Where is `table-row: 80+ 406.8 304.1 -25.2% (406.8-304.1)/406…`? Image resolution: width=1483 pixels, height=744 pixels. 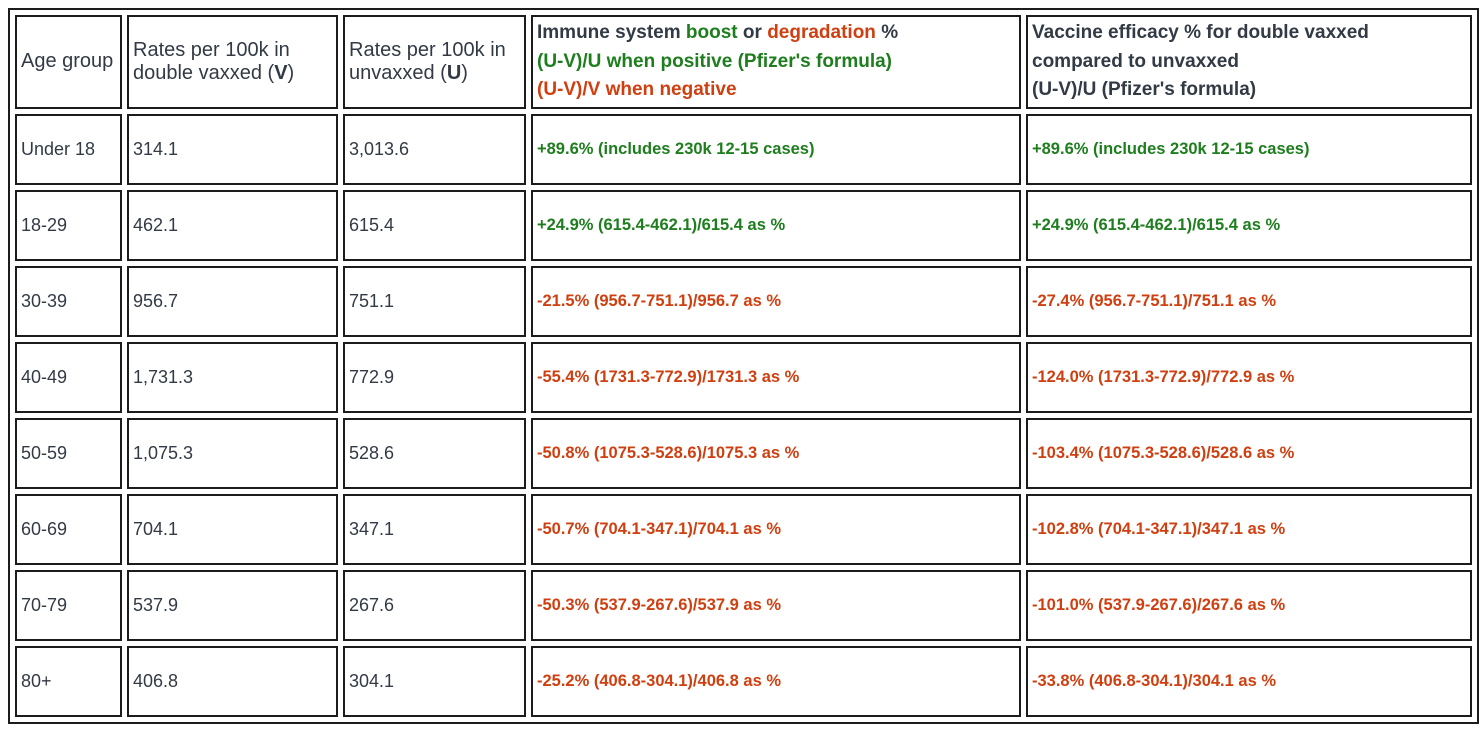
table-row: 80+ 406.8 304.1 -25.2% (406.8-304.1)/406… is located at coordinates (743, 681).